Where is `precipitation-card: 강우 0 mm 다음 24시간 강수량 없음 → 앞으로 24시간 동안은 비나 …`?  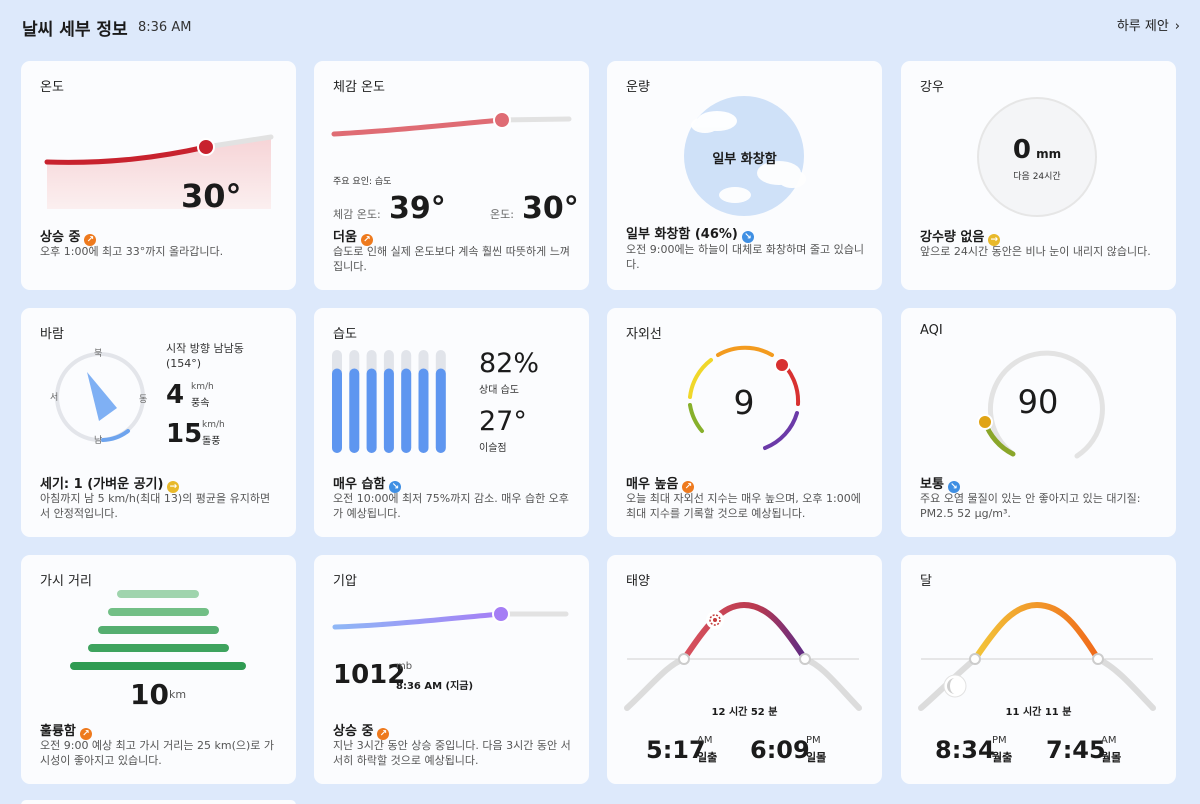 precipitation-card: 강우 0 mm 다음 24시간 강수량 없음 → 앞으로 24시간 동안은 비나 … is located at coordinates (1038, 175).